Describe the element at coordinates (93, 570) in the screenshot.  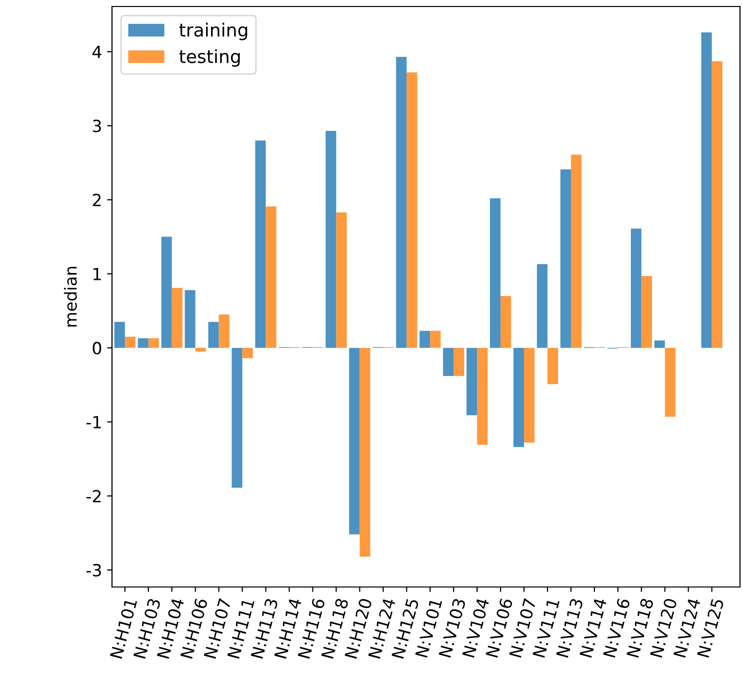
I see `y-tick-label: -3` at that location.